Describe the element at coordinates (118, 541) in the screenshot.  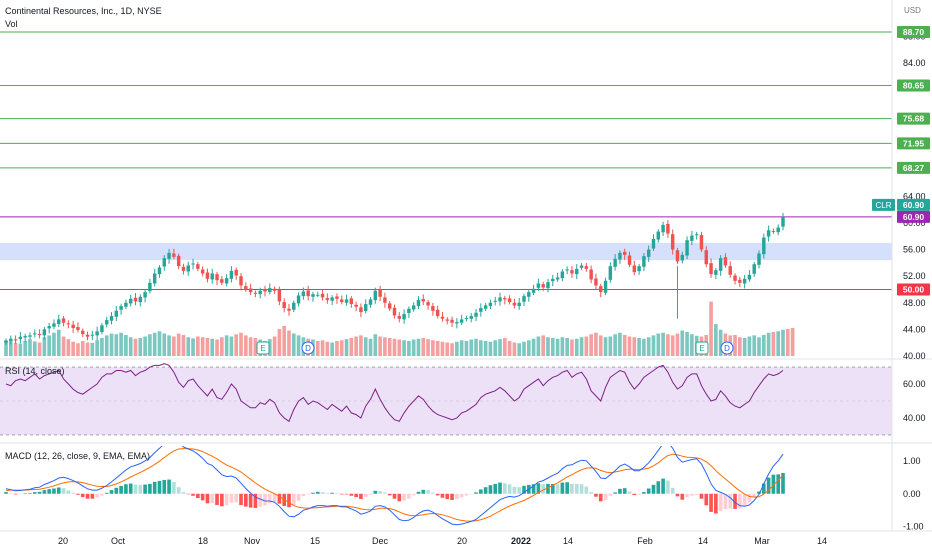
I see `time-tick-label: Oct` at that location.